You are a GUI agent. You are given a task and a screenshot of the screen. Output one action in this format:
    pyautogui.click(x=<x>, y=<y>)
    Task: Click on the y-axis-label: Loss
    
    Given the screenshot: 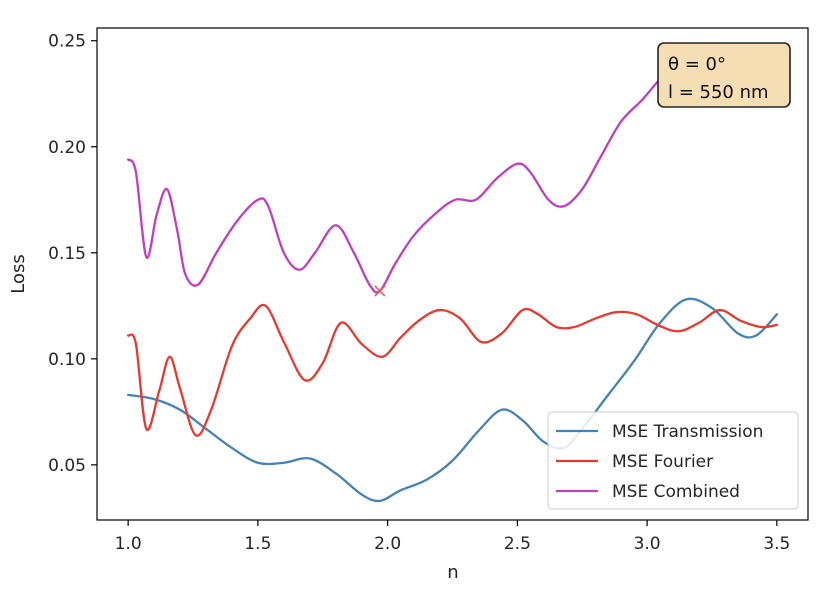 What is the action you would take?
    pyautogui.click(x=18, y=273)
    